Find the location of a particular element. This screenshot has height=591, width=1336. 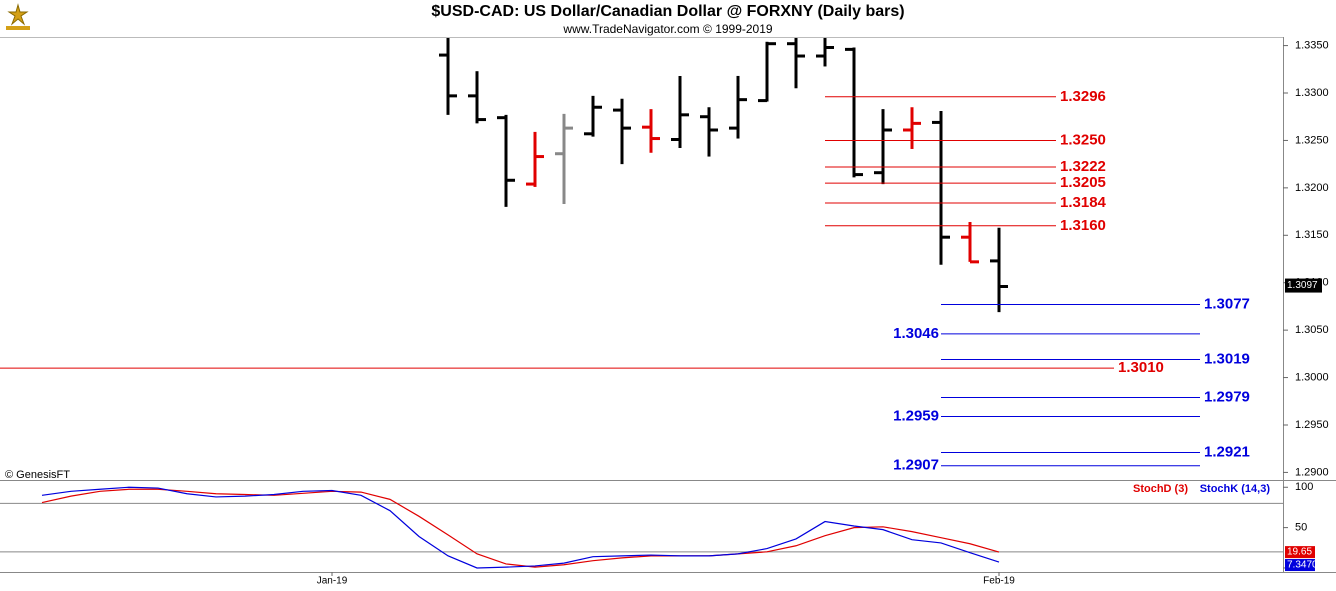

y-tick-label: 1.3200 is located at coordinates (1312, 188).